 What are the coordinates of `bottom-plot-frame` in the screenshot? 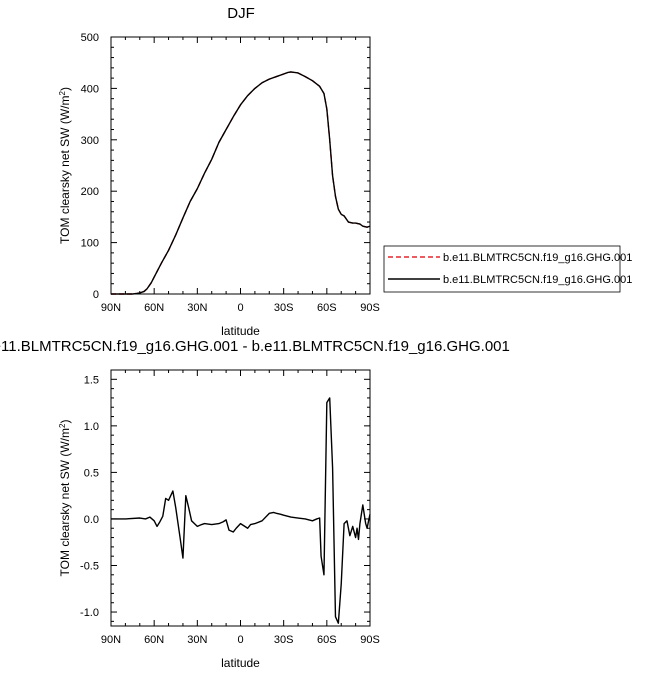 It's located at (240, 498).